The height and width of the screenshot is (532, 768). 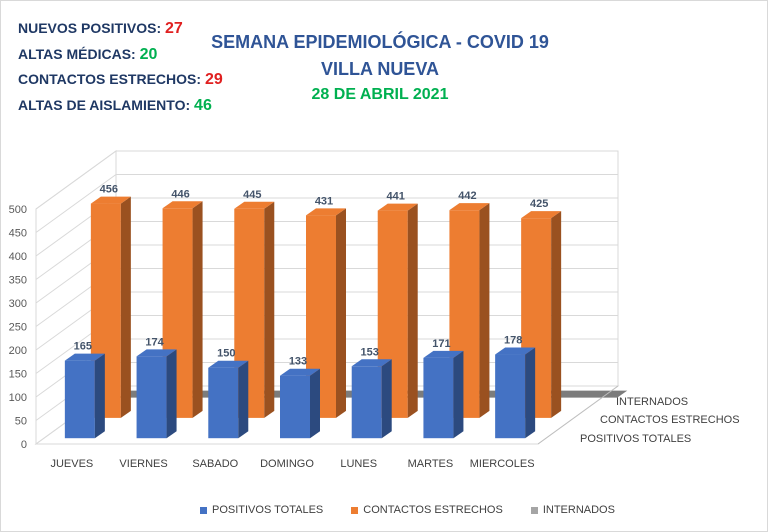 What do you see at coordinates (180, 194) in the screenshot?
I see `data-label: 446` at bounding box center [180, 194].